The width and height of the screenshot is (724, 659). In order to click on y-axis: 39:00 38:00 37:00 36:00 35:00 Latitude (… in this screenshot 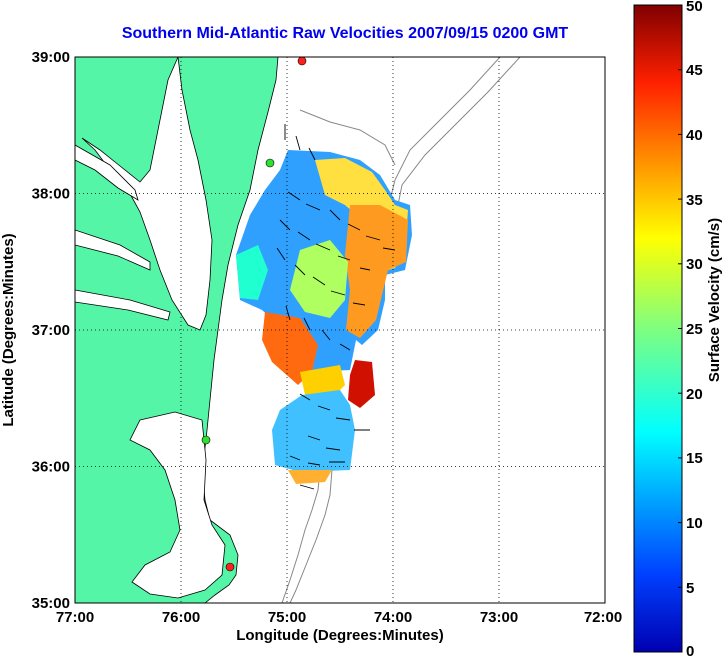, I will do `click(35, 330)`.